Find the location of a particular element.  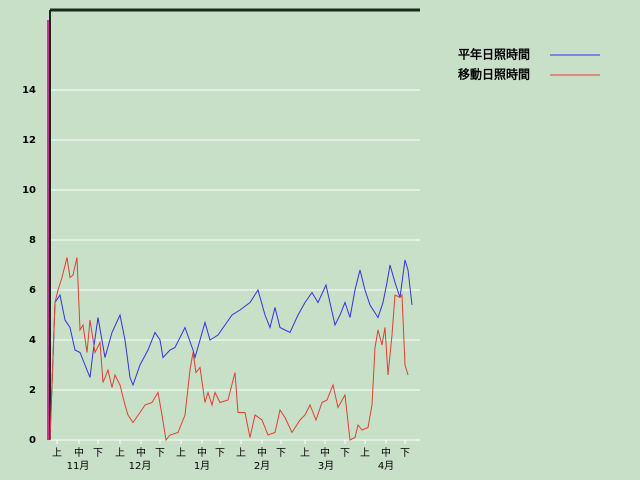

y-tick-label: 8 is located at coordinates (32, 240).